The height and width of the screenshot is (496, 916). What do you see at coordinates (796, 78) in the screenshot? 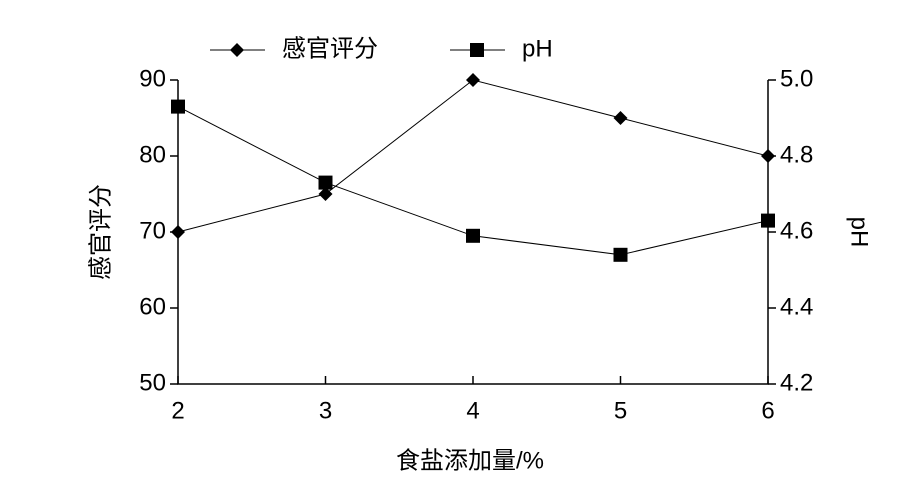
I see `y2-tick-label: 5.0` at bounding box center [796, 78].